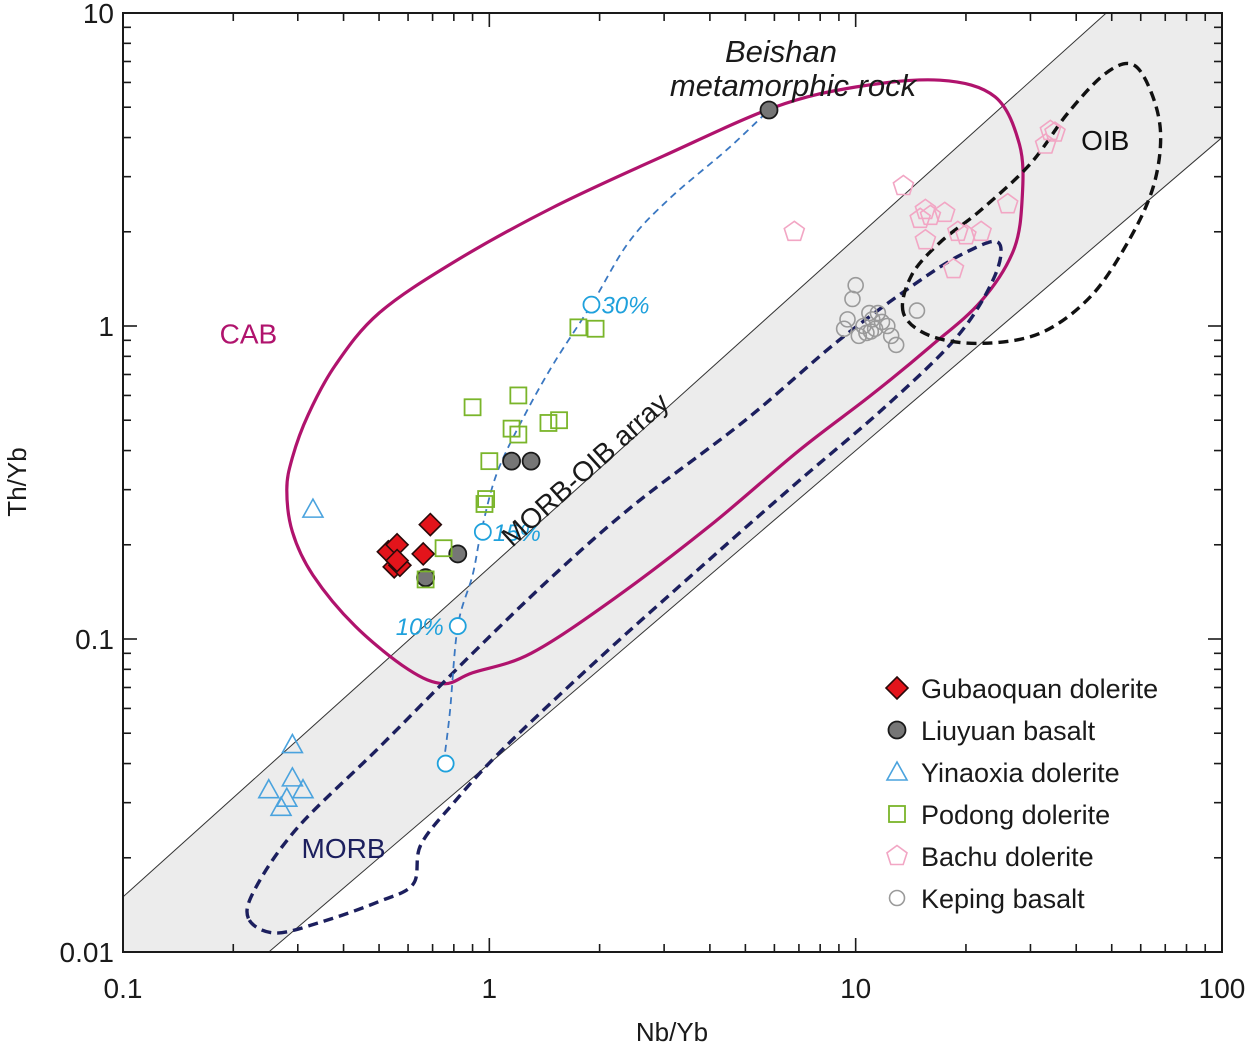 The image size is (1249, 1056). Describe the element at coordinates (106, 326) in the screenshot. I see `y-tick-label: 1` at that location.